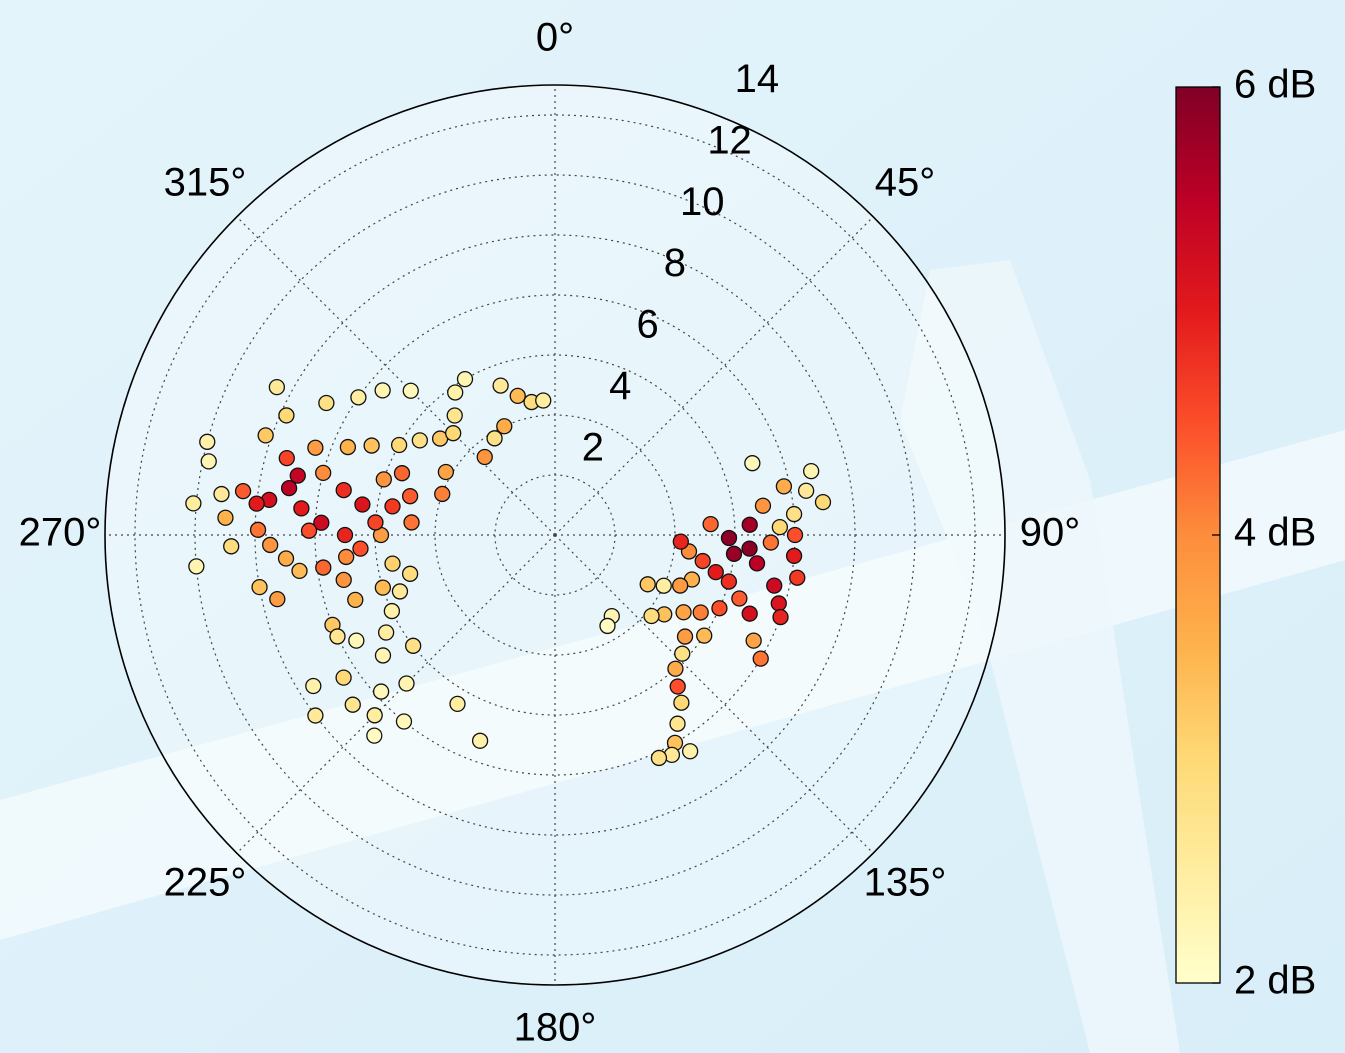 Image resolution: width=1345 pixels, height=1053 pixels. Describe the element at coordinates (60, 533) in the screenshot. I see `theta-tick-label: 270°` at that location.